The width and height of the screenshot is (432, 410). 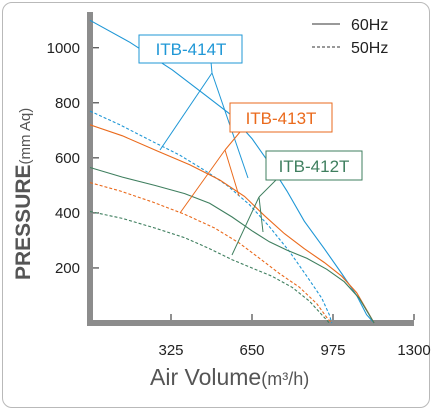 I want to click on x-tick-label: 325, so click(x=170, y=350).